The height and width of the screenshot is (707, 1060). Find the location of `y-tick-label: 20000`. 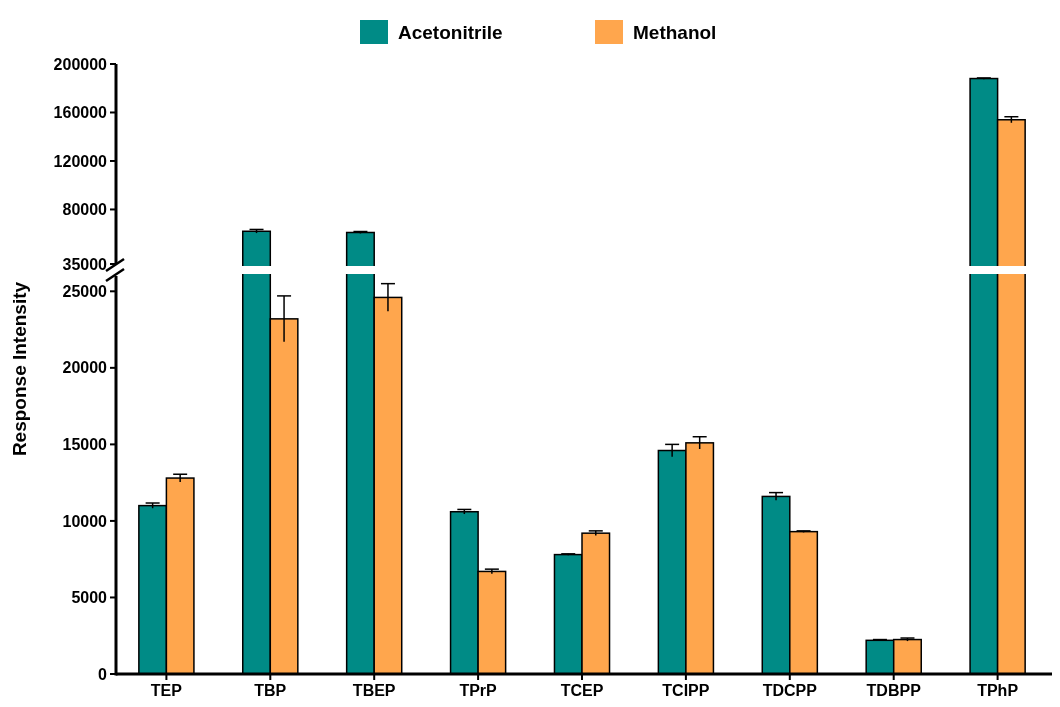

y-tick-label: 20000 is located at coordinates (85, 368).